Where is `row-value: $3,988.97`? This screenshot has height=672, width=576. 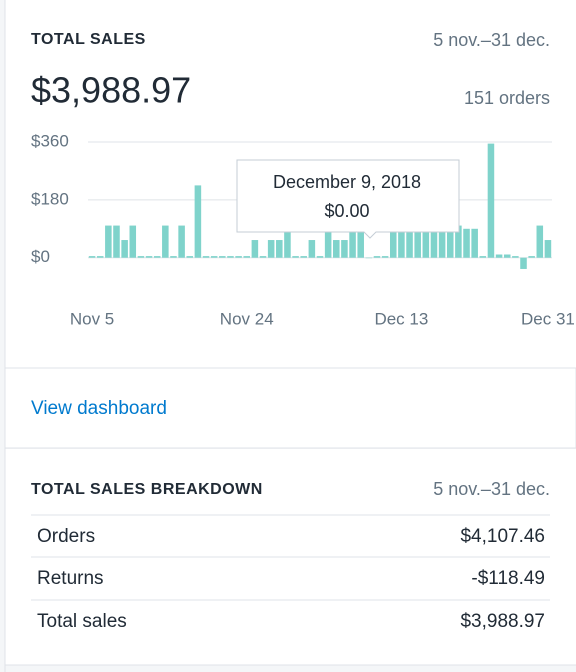 row-value: $3,988.97 is located at coordinates (502, 621).